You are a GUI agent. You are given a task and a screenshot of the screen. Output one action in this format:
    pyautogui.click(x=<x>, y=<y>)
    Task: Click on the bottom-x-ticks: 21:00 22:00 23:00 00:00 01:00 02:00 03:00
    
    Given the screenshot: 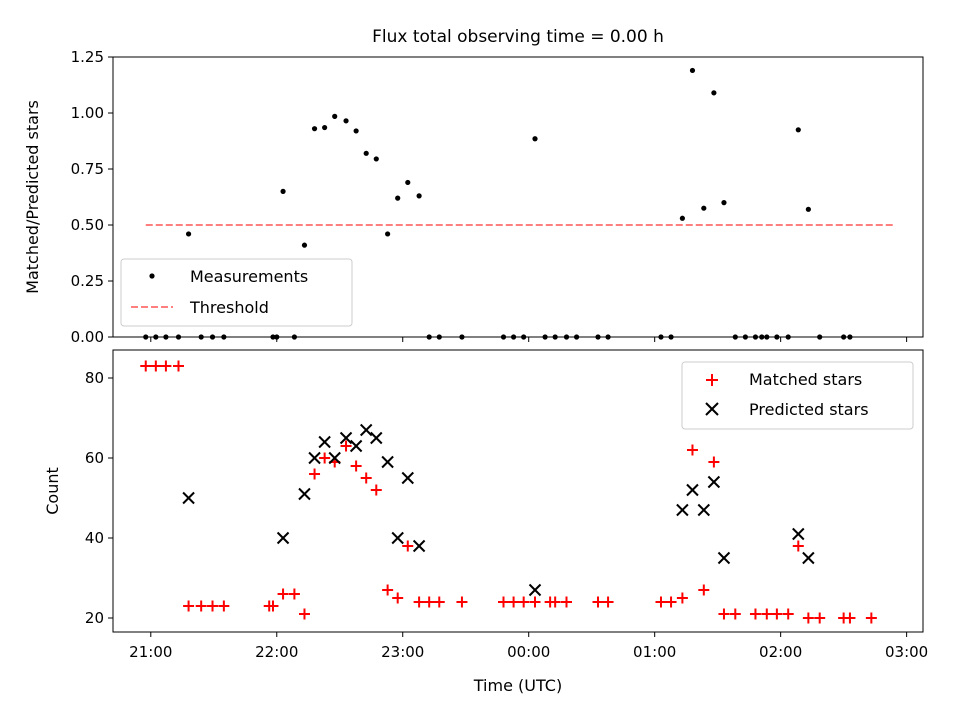 What is the action you would take?
    pyautogui.click(x=528, y=646)
    